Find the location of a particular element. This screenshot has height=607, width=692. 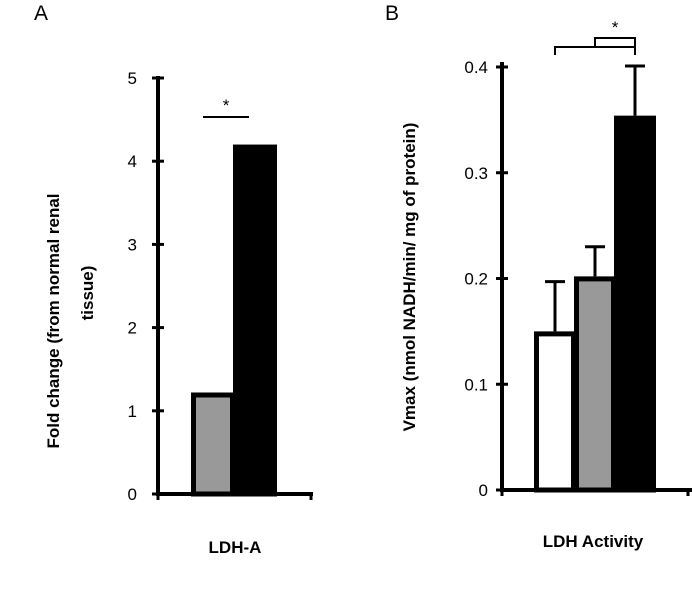

panel-a-y-tick-label: 5 is located at coordinates (132, 78).